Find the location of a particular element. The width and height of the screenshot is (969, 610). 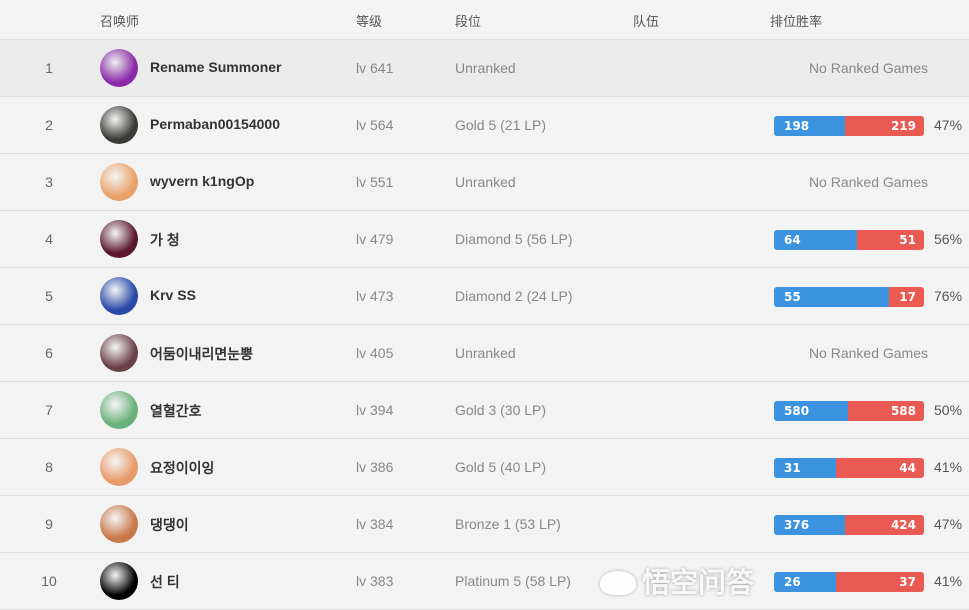

winrate-bar: 376 424 is located at coordinates (849, 525).